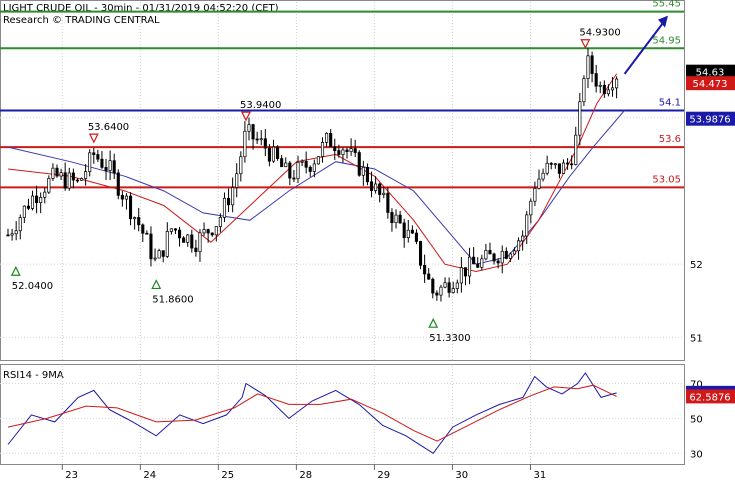 This screenshot has width=735, height=480. What do you see at coordinates (709, 397) in the screenshot?
I see `rsi-box-1-text: 62.5876` at bounding box center [709, 397].